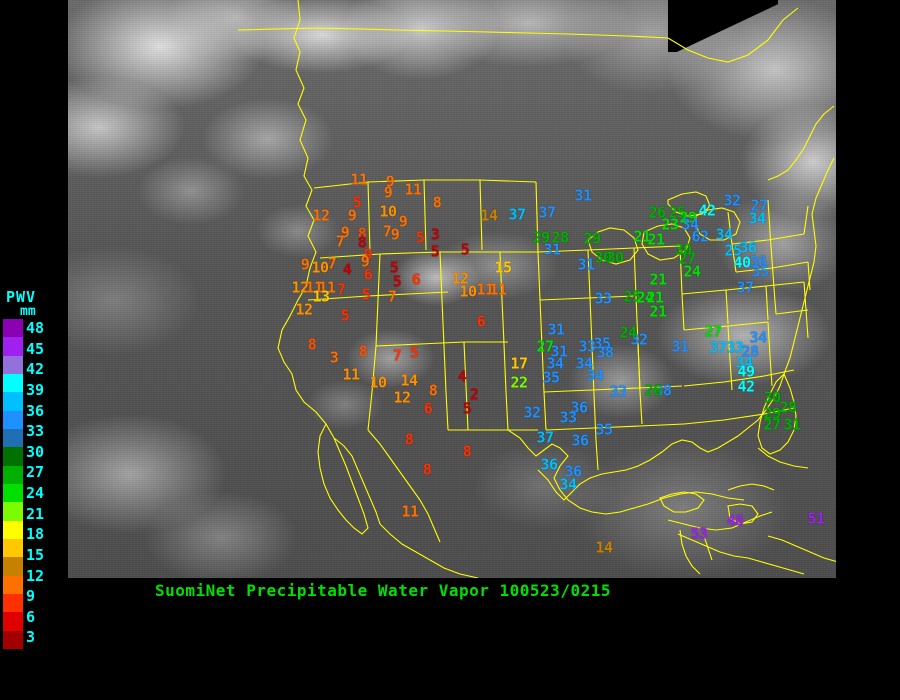 The image size is (900, 700). I want to click on pwv-value-label: 53, so click(699, 533).